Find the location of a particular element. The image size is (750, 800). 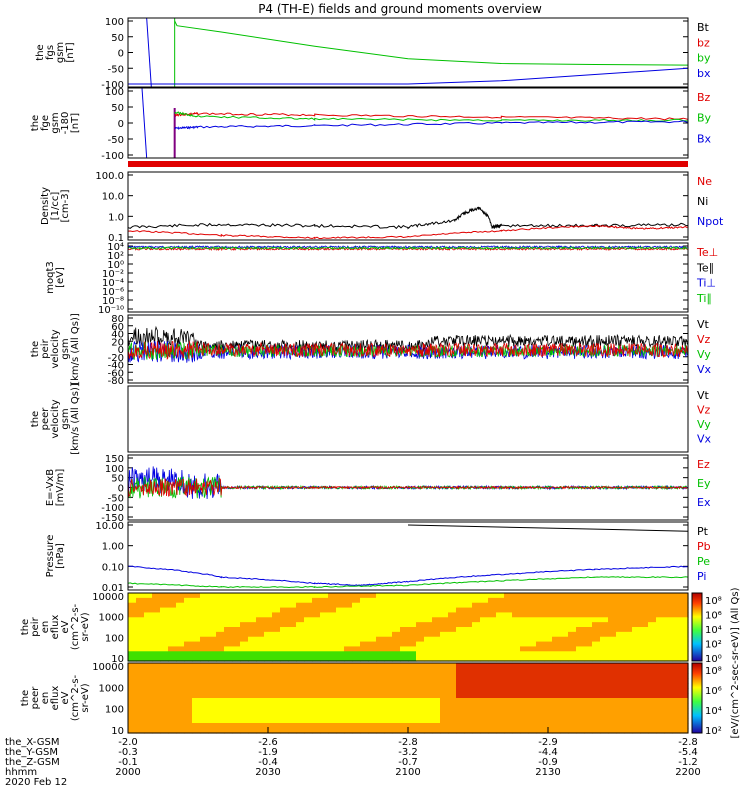

panel-frame is located at coordinates (408, 206).